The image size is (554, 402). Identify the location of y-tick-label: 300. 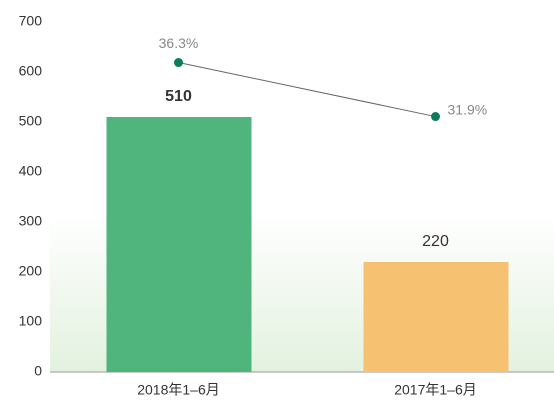
(31, 221).